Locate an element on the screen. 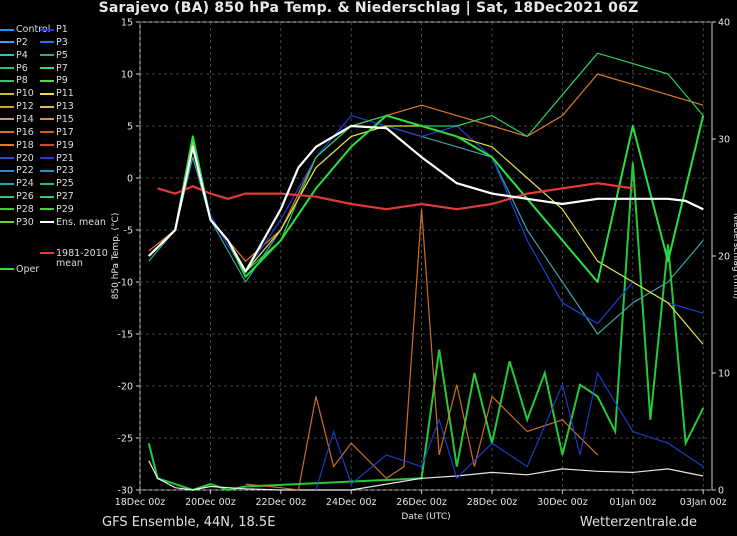 The width and height of the screenshot is (737, 536). y2-tick-label: 10 is located at coordinates (724, 374).